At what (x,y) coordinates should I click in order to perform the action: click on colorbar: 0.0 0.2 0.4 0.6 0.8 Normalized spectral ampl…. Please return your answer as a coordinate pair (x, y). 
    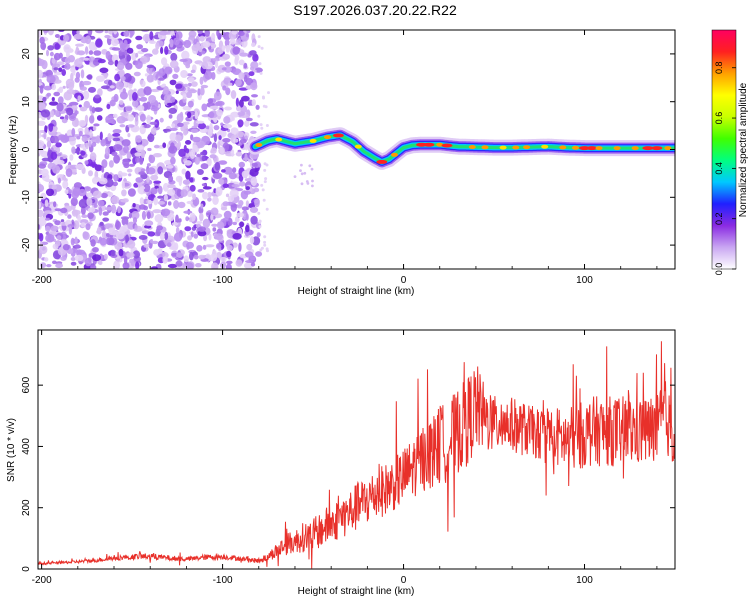
    Looking at the image, I should click on (730, 152).